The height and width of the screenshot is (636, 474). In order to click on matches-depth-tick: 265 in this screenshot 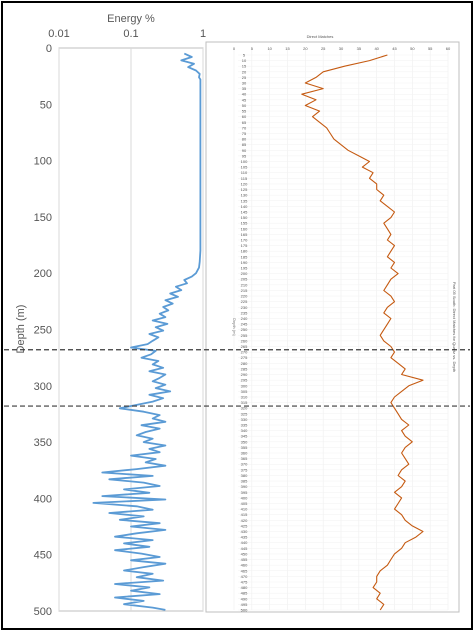, I will do `click(244, 346)`.